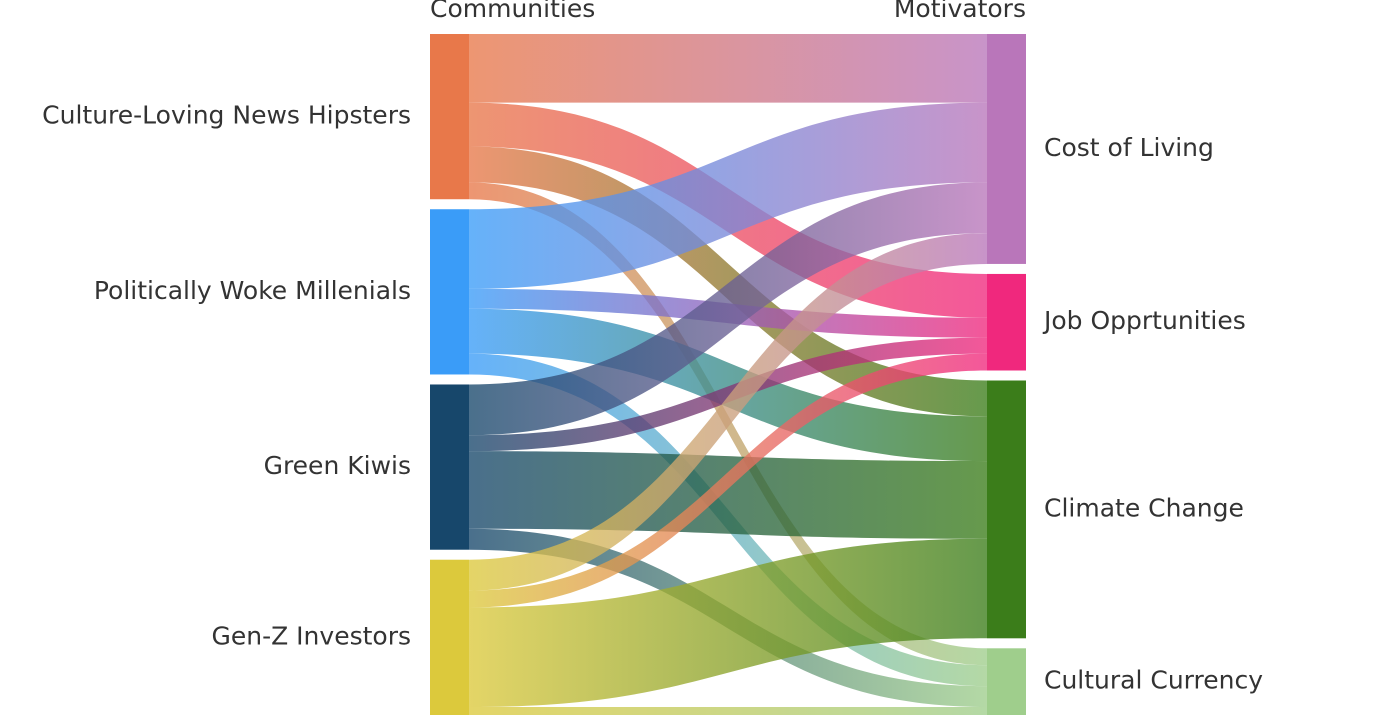 The height and width of the screenshot is (715, 1379). Describe the element at coordinates (512, 11) in the screenshot. I see `source-title: Communities` at that location.